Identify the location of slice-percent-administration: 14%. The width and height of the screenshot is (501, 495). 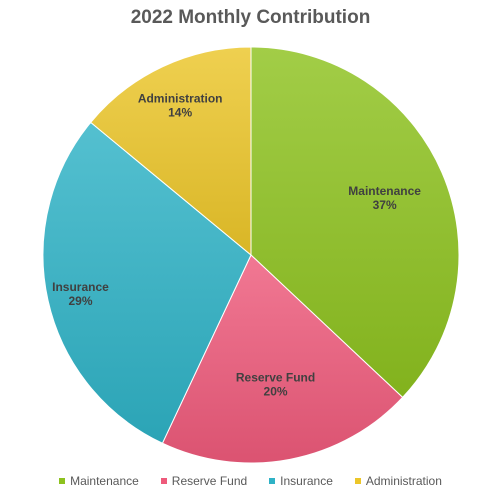
(180, 112).